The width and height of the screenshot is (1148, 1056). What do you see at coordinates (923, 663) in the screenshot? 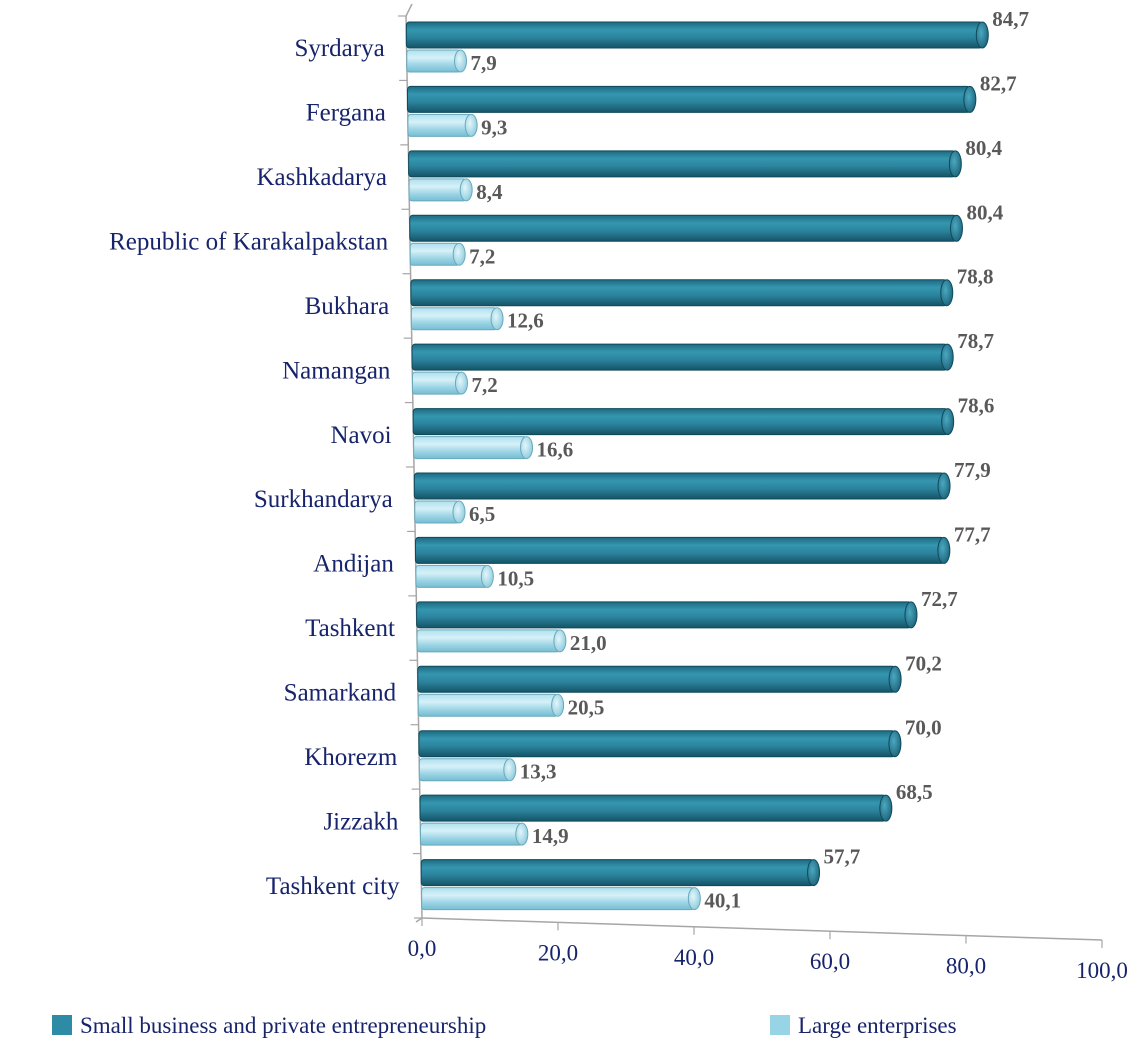
I see `value-label-small-business-and-private-entrepreneurship: 70,2` at bounding box center [923, 663].